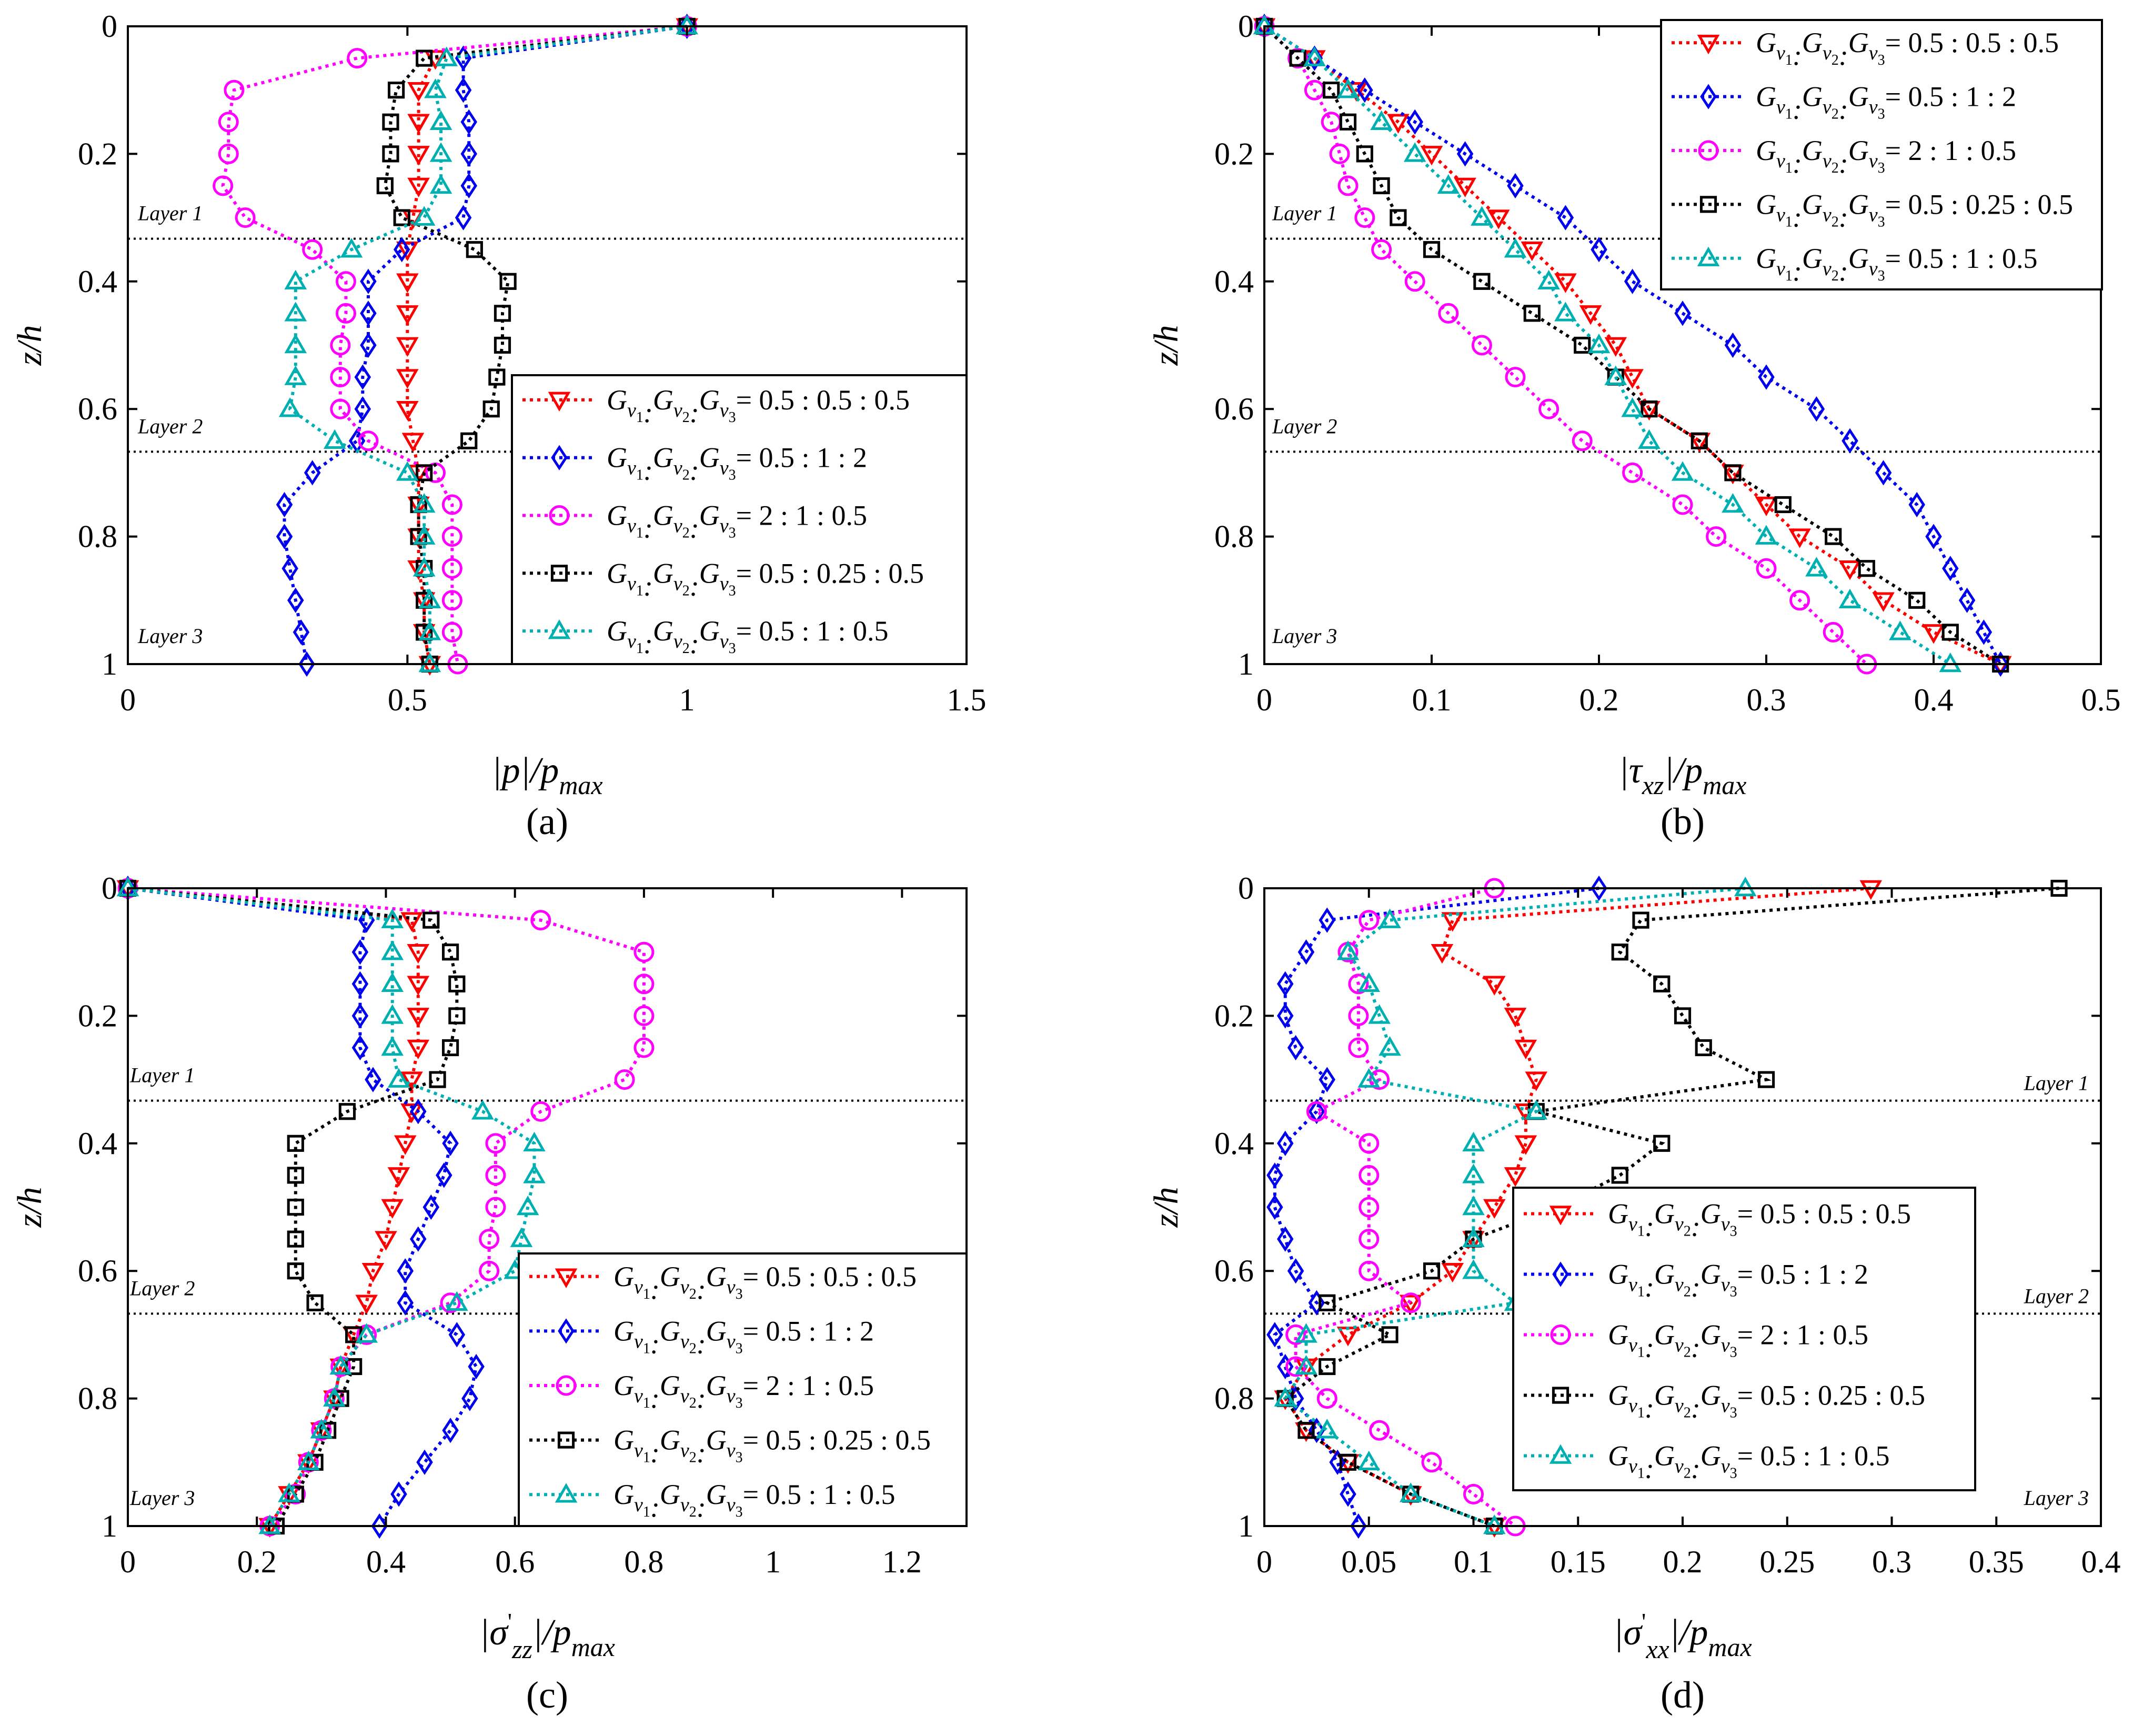 The image size is (2143, 1736). Describe the element at coordinates (1368, 1561) in the screenshot. I see `x-tick-label: 0.05` at that location.